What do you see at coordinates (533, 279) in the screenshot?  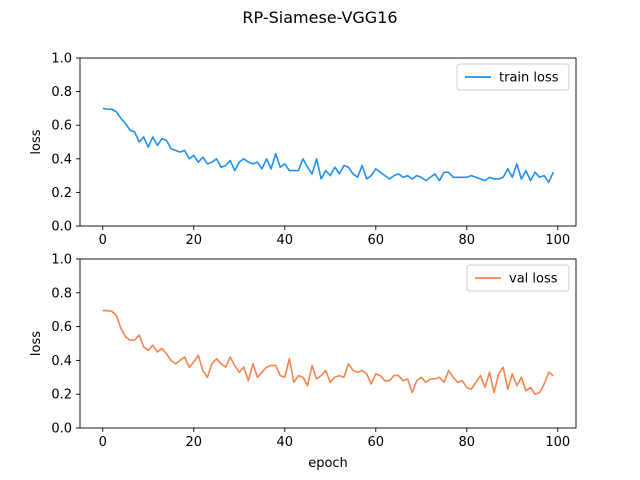 I see `legend-label: val loss` at bounding box center [533, 279].